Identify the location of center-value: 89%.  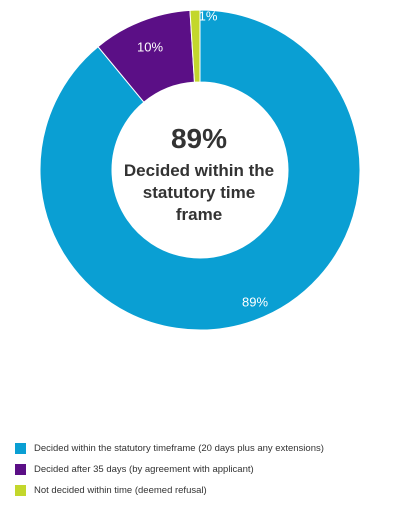
(199, 138).